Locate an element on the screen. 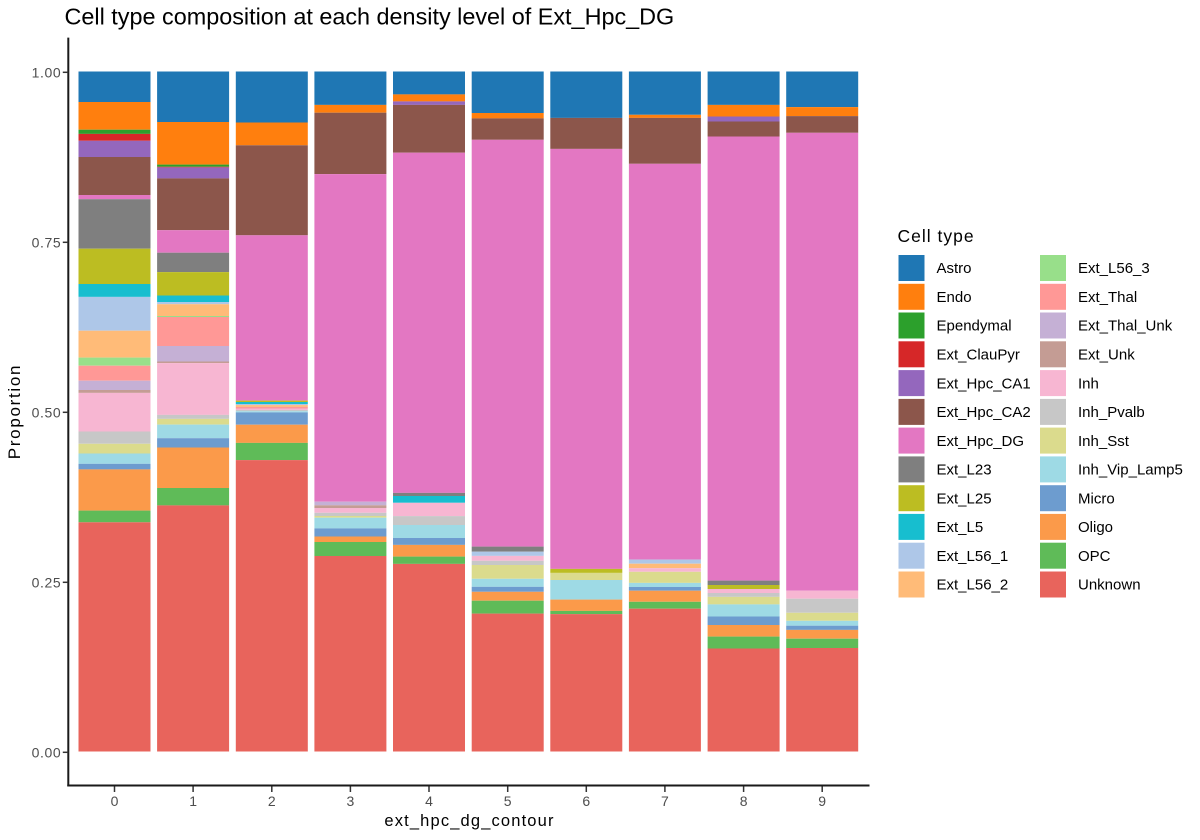  svg-text: Ext_L23 is located at coordinates (964, 470).